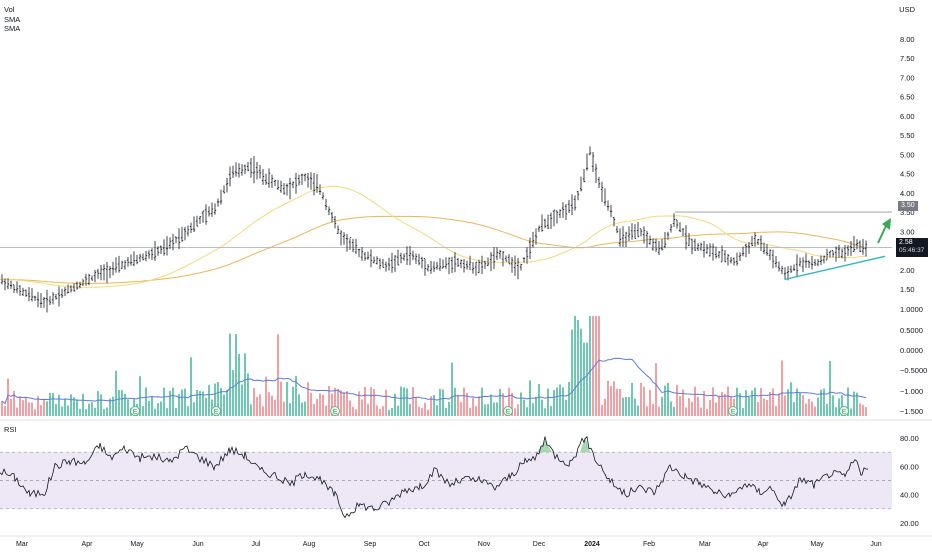  Describe the element at coordinates (12, 28) in the screenshot. I see `legend-sma-2: SMA` at that location.